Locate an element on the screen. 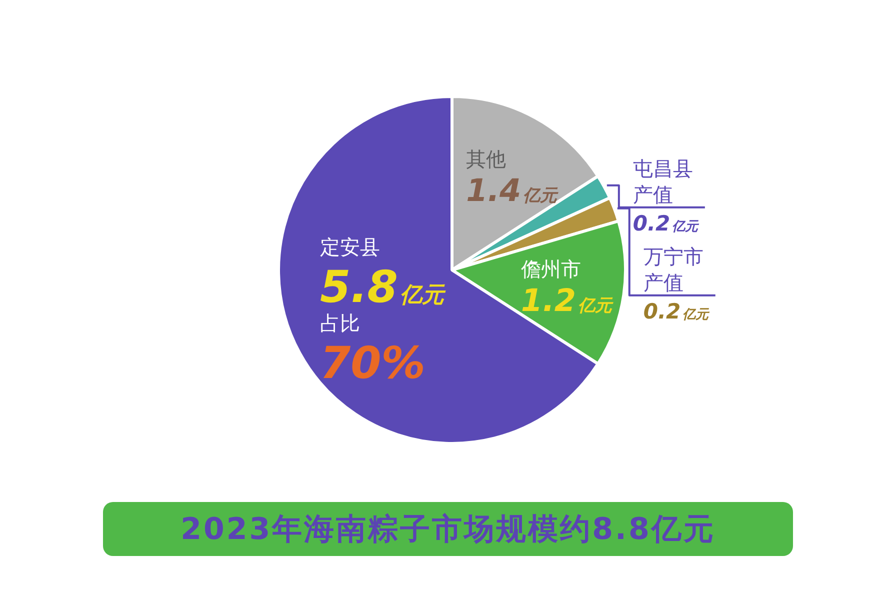 This screenshot has height=599, width=892. slice-label: 万宁市产值 is located at coordinates (673, 269).